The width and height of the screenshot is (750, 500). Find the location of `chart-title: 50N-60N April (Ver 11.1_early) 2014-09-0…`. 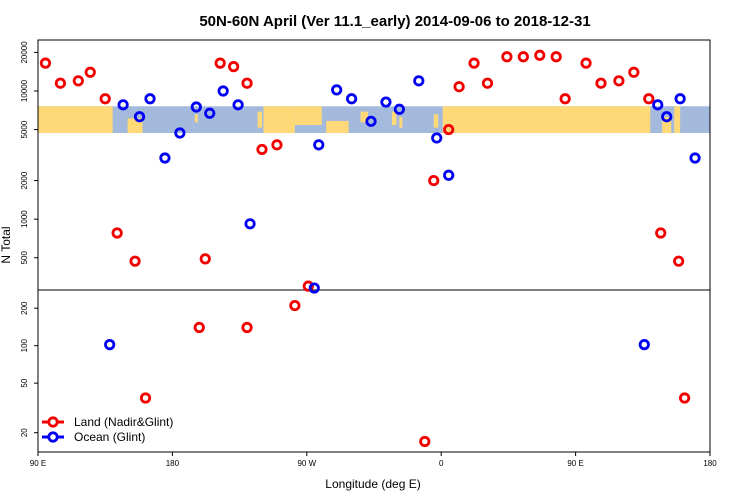

chart-title: 50N-60N April (Ver 11.1_early) 2014-09-0… is located at coordinates (394, 21).